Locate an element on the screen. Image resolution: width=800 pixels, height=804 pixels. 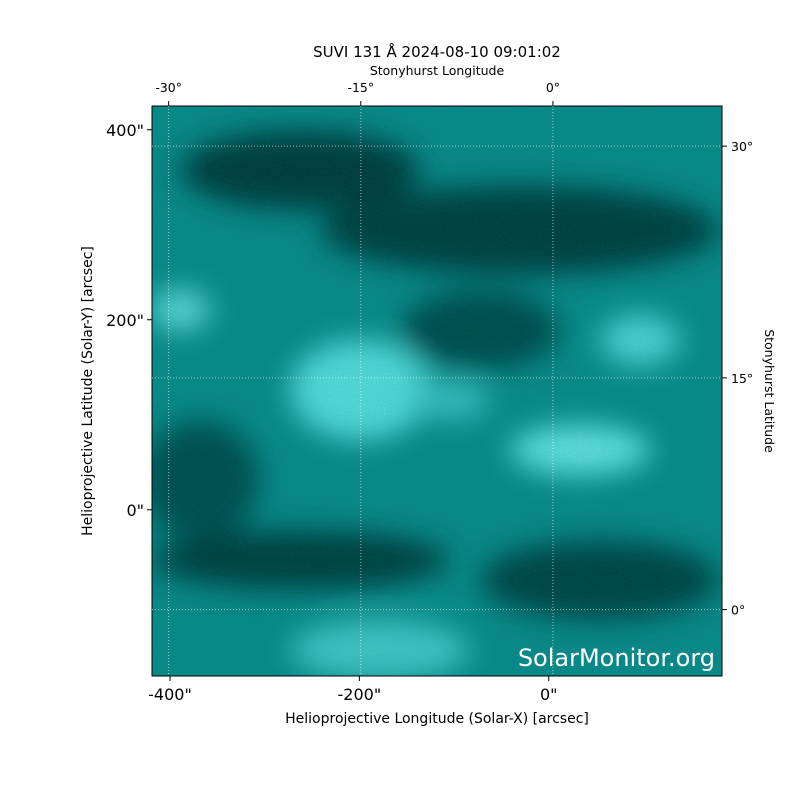
x-tick-label: -400" is located at coordinates (170, 694).